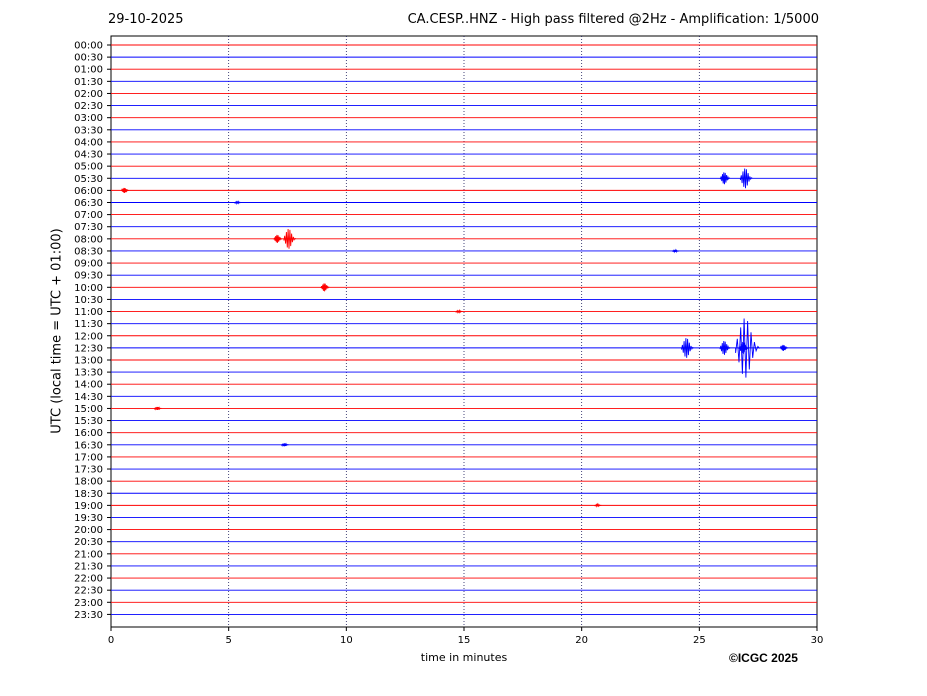 This screenshot has height=696, width=927. What do you see at coordinates (88, 554) in the screenshot?
I see `y-tick-label: 21:00` at bounding box center [88, 554].